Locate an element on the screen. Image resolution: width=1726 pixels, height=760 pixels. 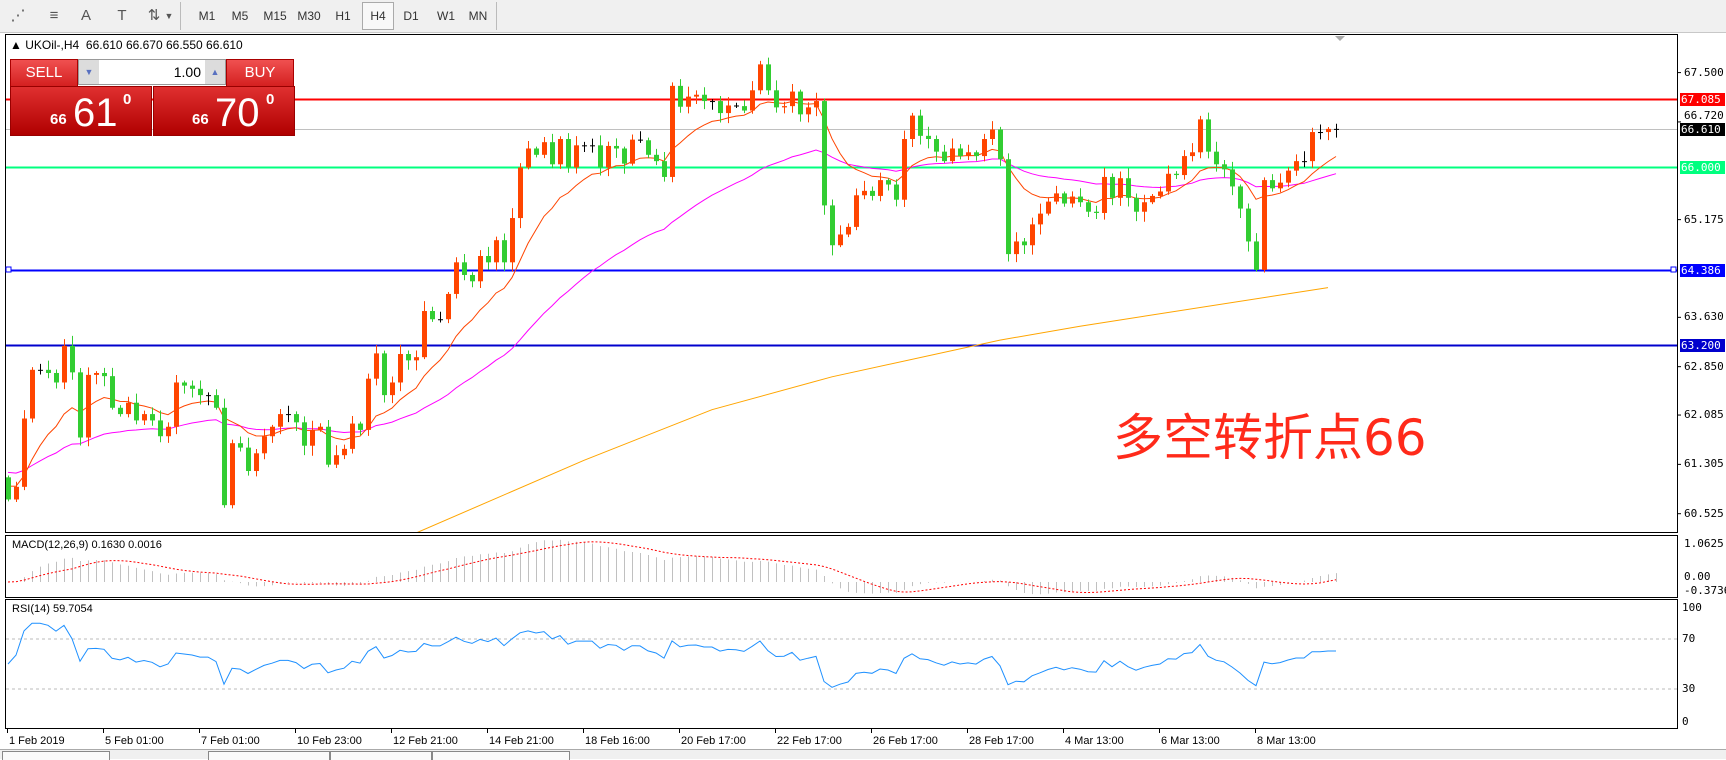
price-axis-label: 65.175 is located at coordinates (1704, 219).